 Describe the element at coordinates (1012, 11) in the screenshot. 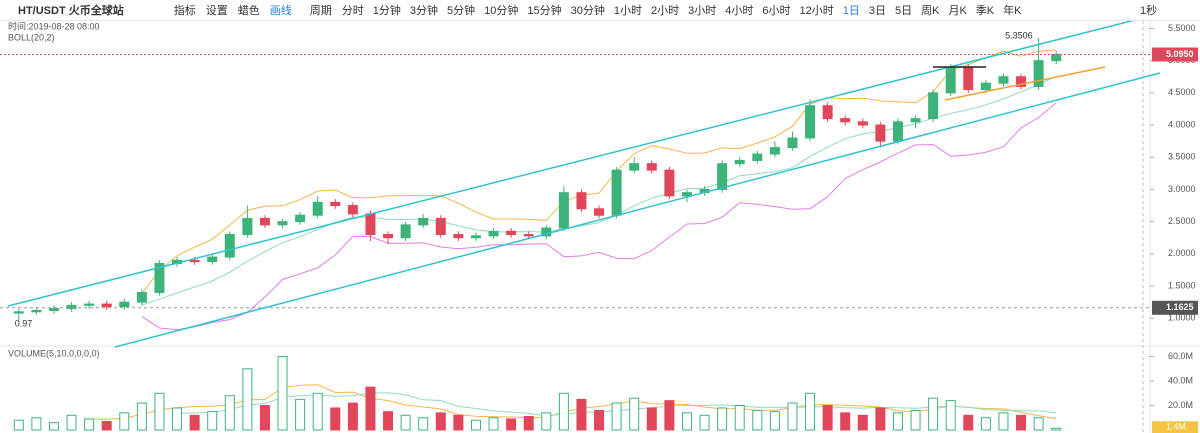

I see `interval-button: 年K` at that location.